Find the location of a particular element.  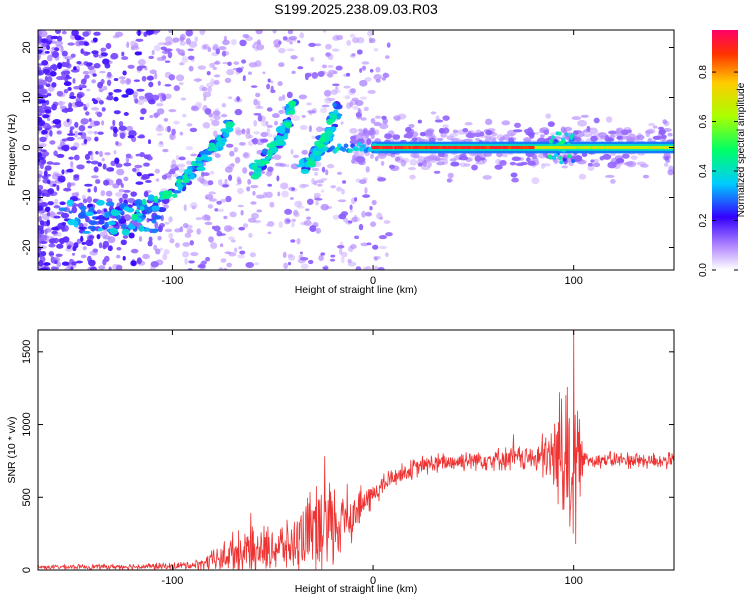

spectrogram-xtick-label: -100 is located at coordinates (172, 281).